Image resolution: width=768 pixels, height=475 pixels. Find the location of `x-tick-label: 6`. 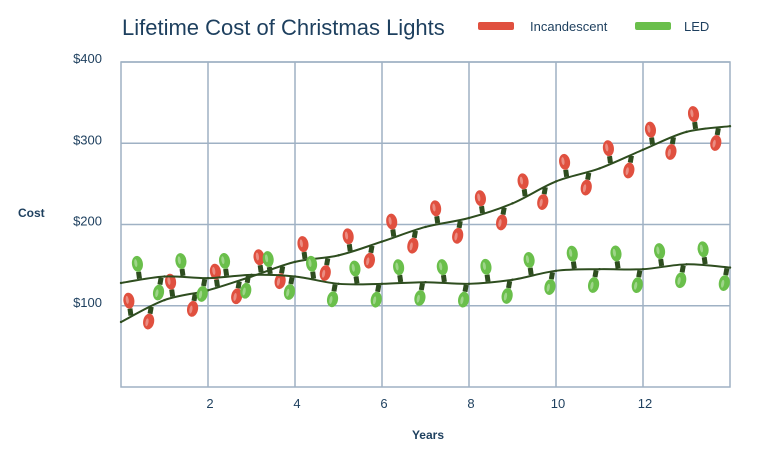

x-tick-label: 6 is located at coordinates (383, 403).